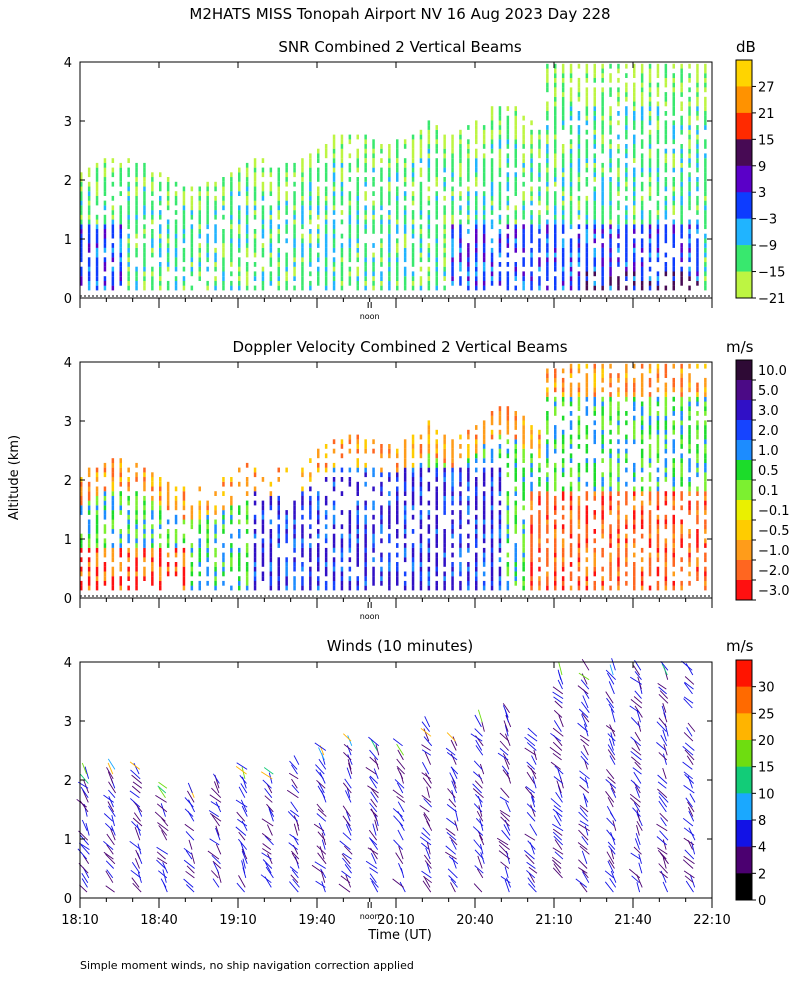  What do you see at coordinates (746, 47) in the screenshot?
I see `snr-colorbar-unit: dB` at bounding box center [746, 47].